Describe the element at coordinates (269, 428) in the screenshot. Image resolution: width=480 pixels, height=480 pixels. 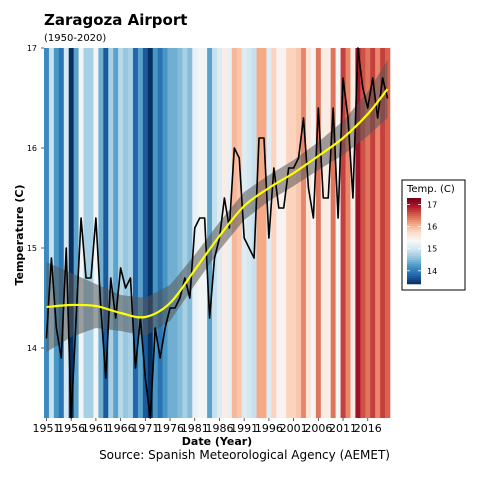
I see `x-tick-label: 1996` at that location.